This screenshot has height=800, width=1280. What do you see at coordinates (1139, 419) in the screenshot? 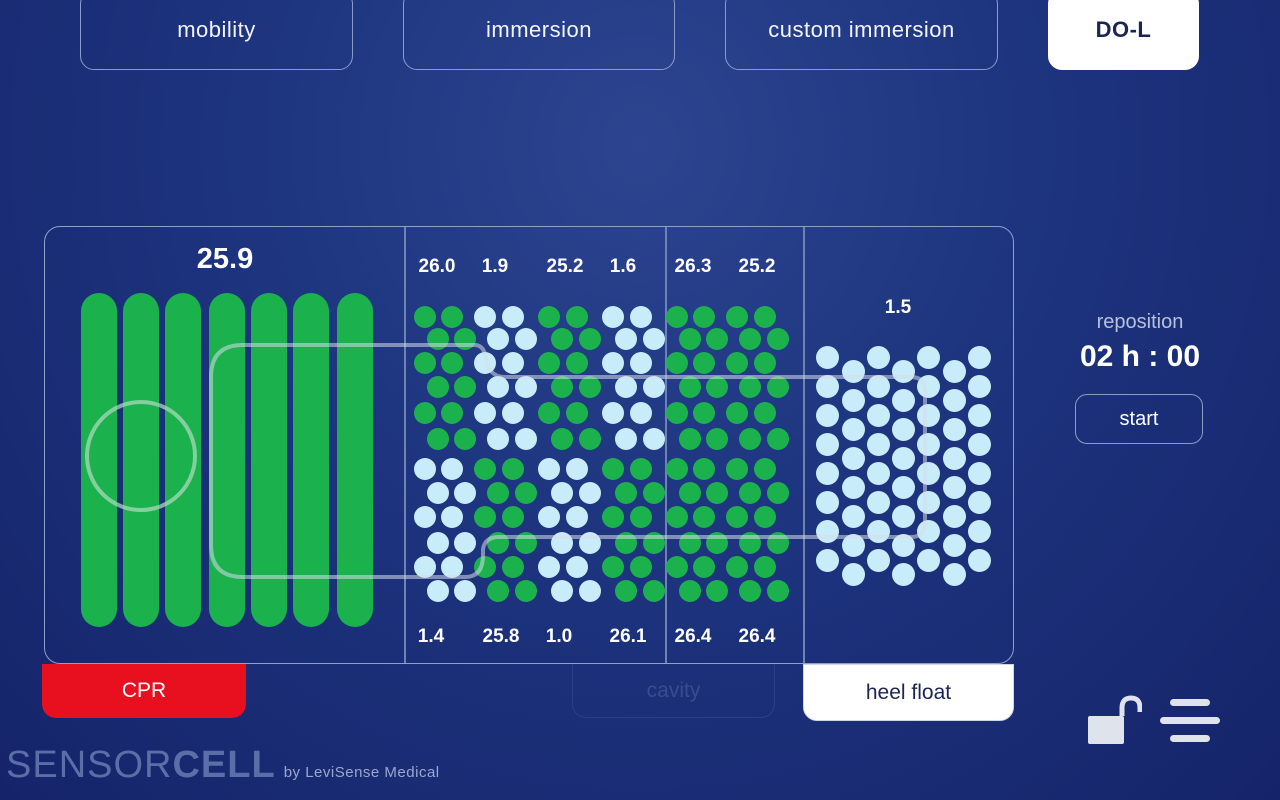
I see `start-button: start` at bounding box center [1139, 419].